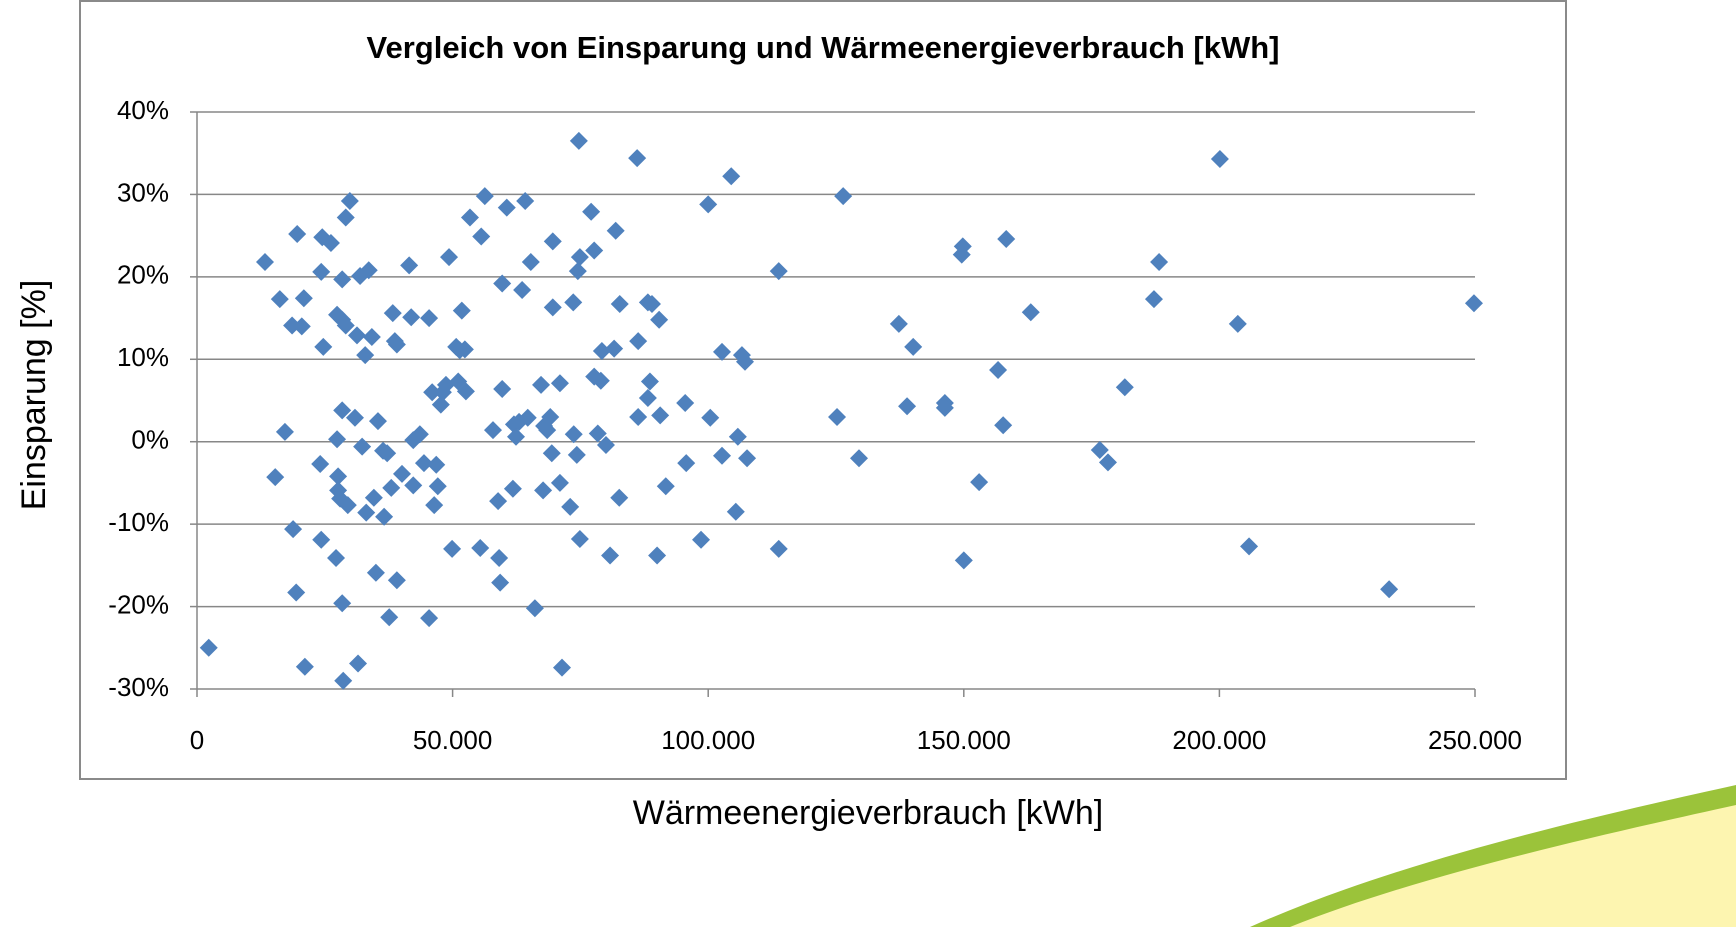  I want to click on x-tick-label: 100.000, so click(708, 740).